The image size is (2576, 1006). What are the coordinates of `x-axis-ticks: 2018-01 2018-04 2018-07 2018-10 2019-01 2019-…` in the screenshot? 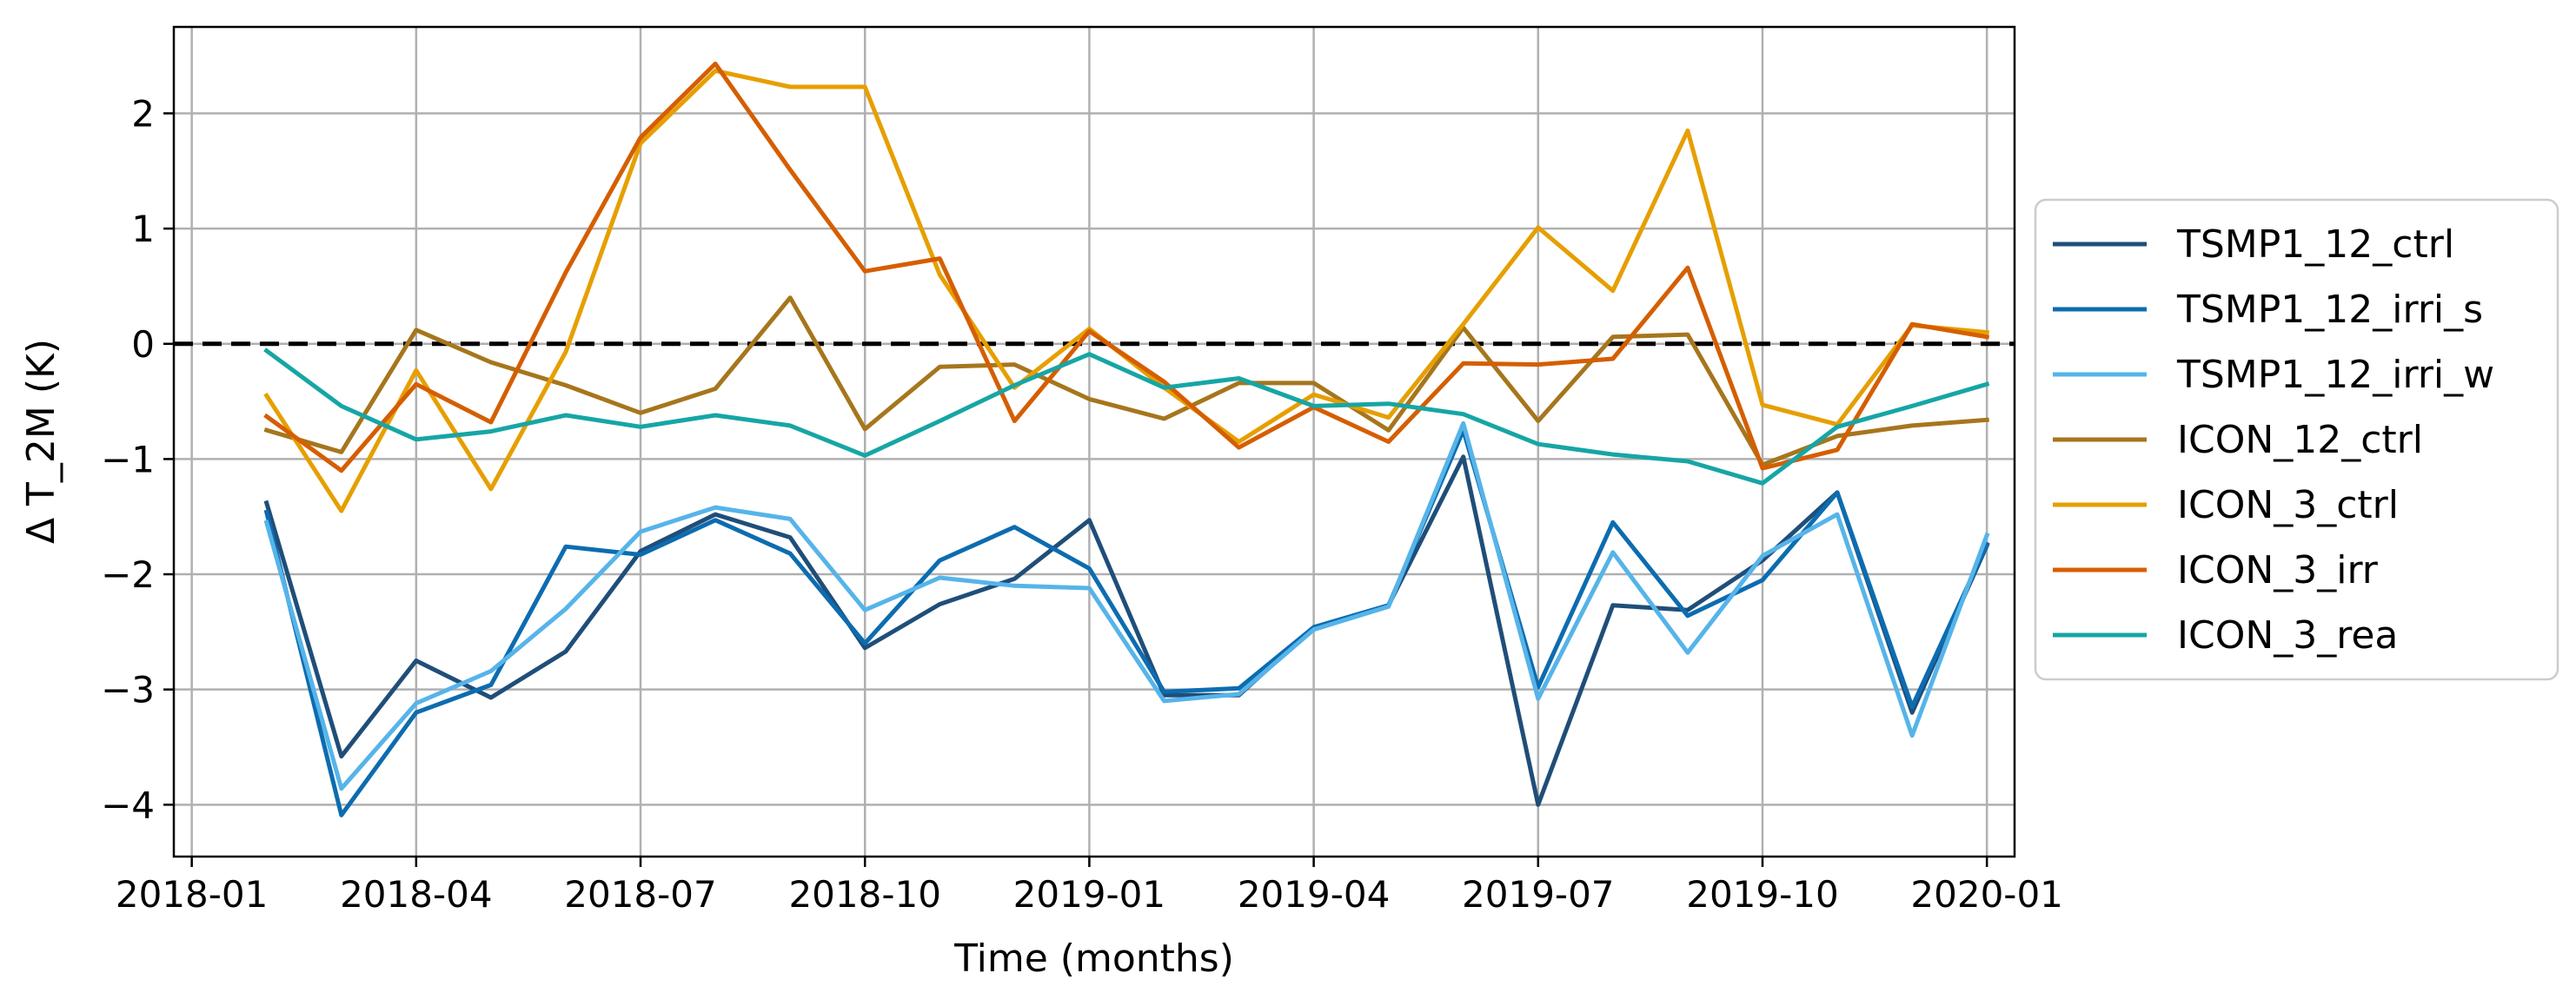 It's located at (1089, 886).